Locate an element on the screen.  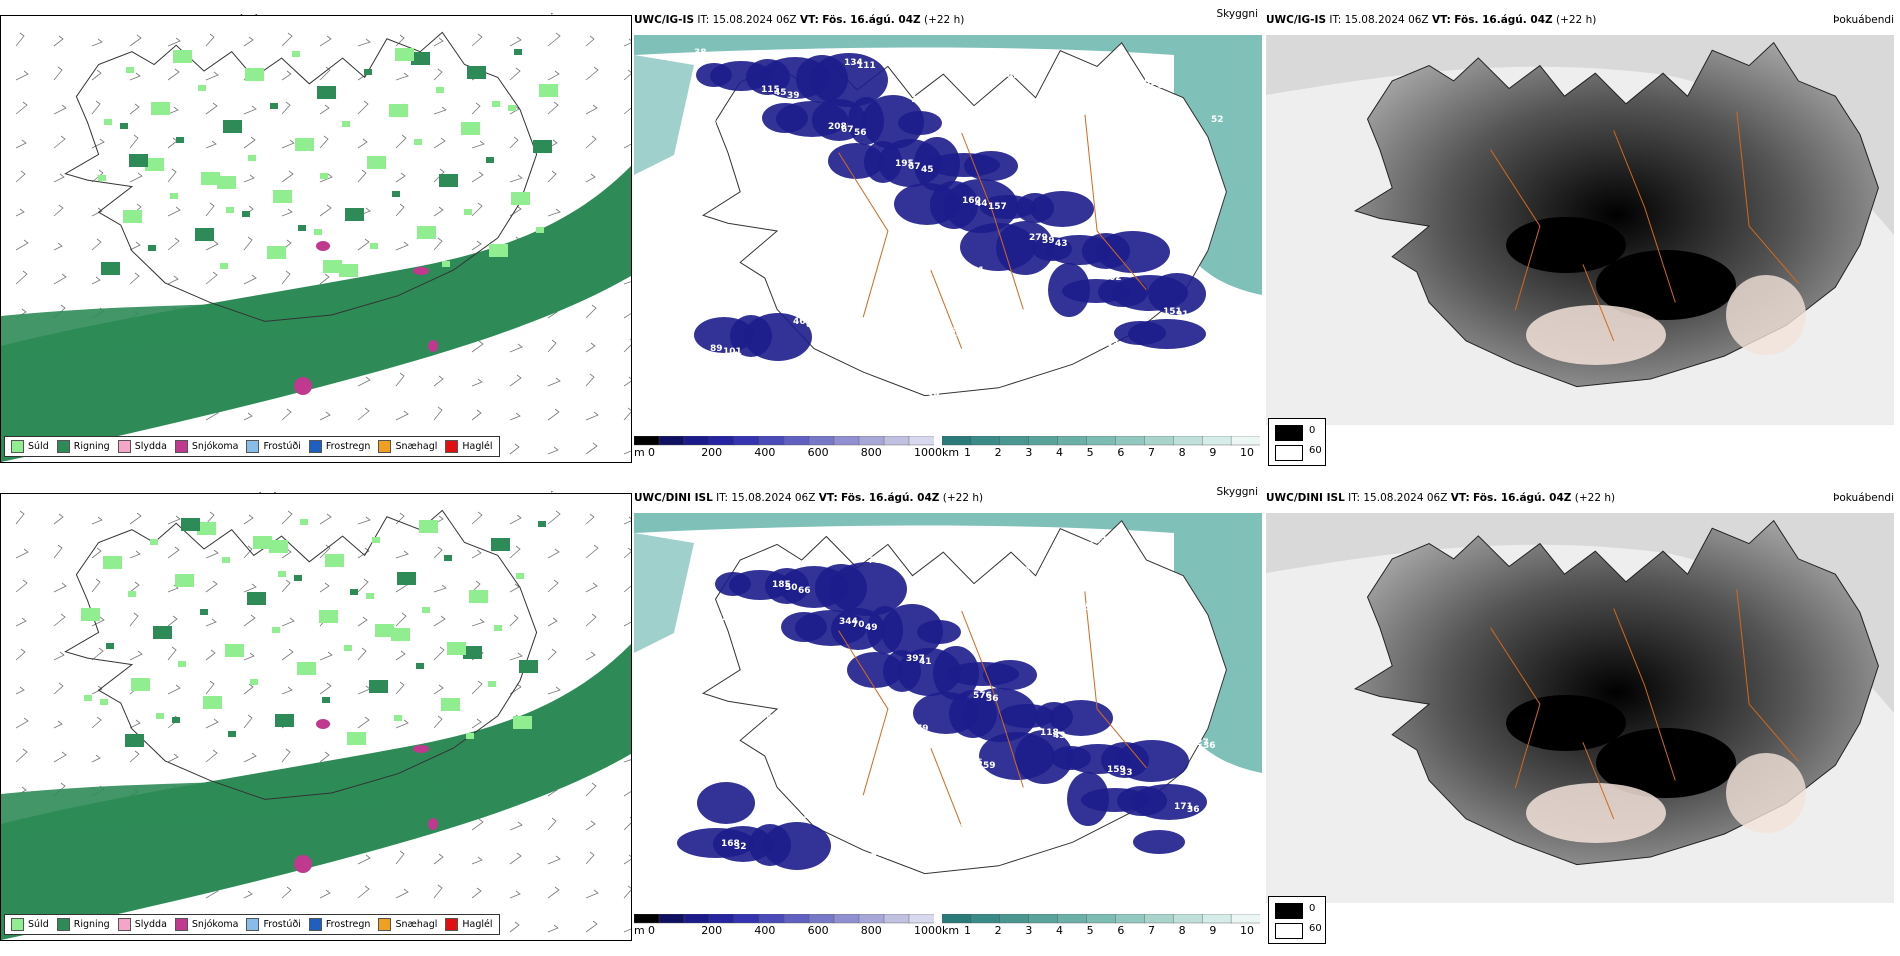
cloud-base-label: 43 is located at coordinates (1118, 211).